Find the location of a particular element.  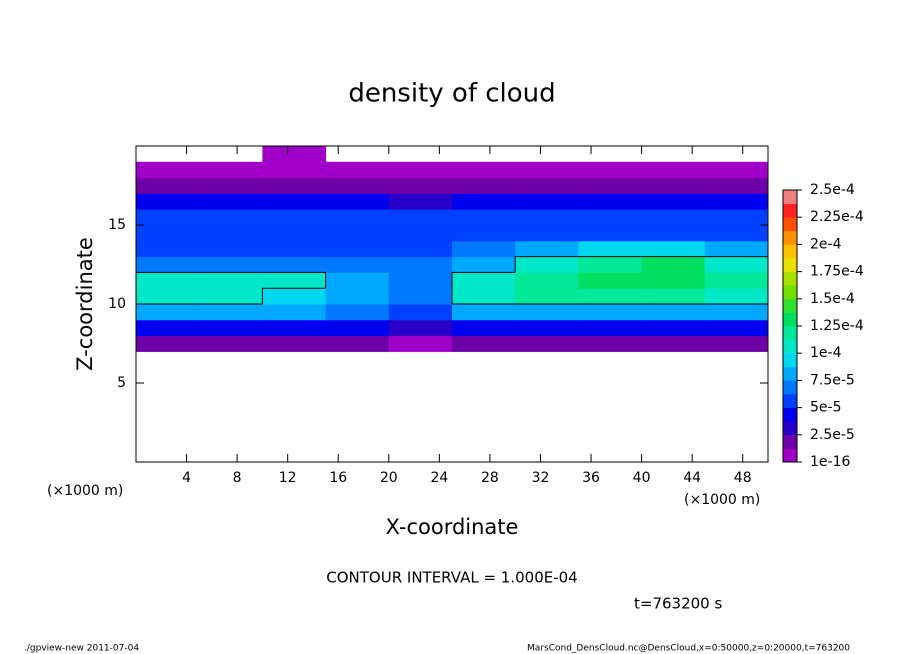

colorbar-label: 2.5e-5 is located at coordinates (832, 435).